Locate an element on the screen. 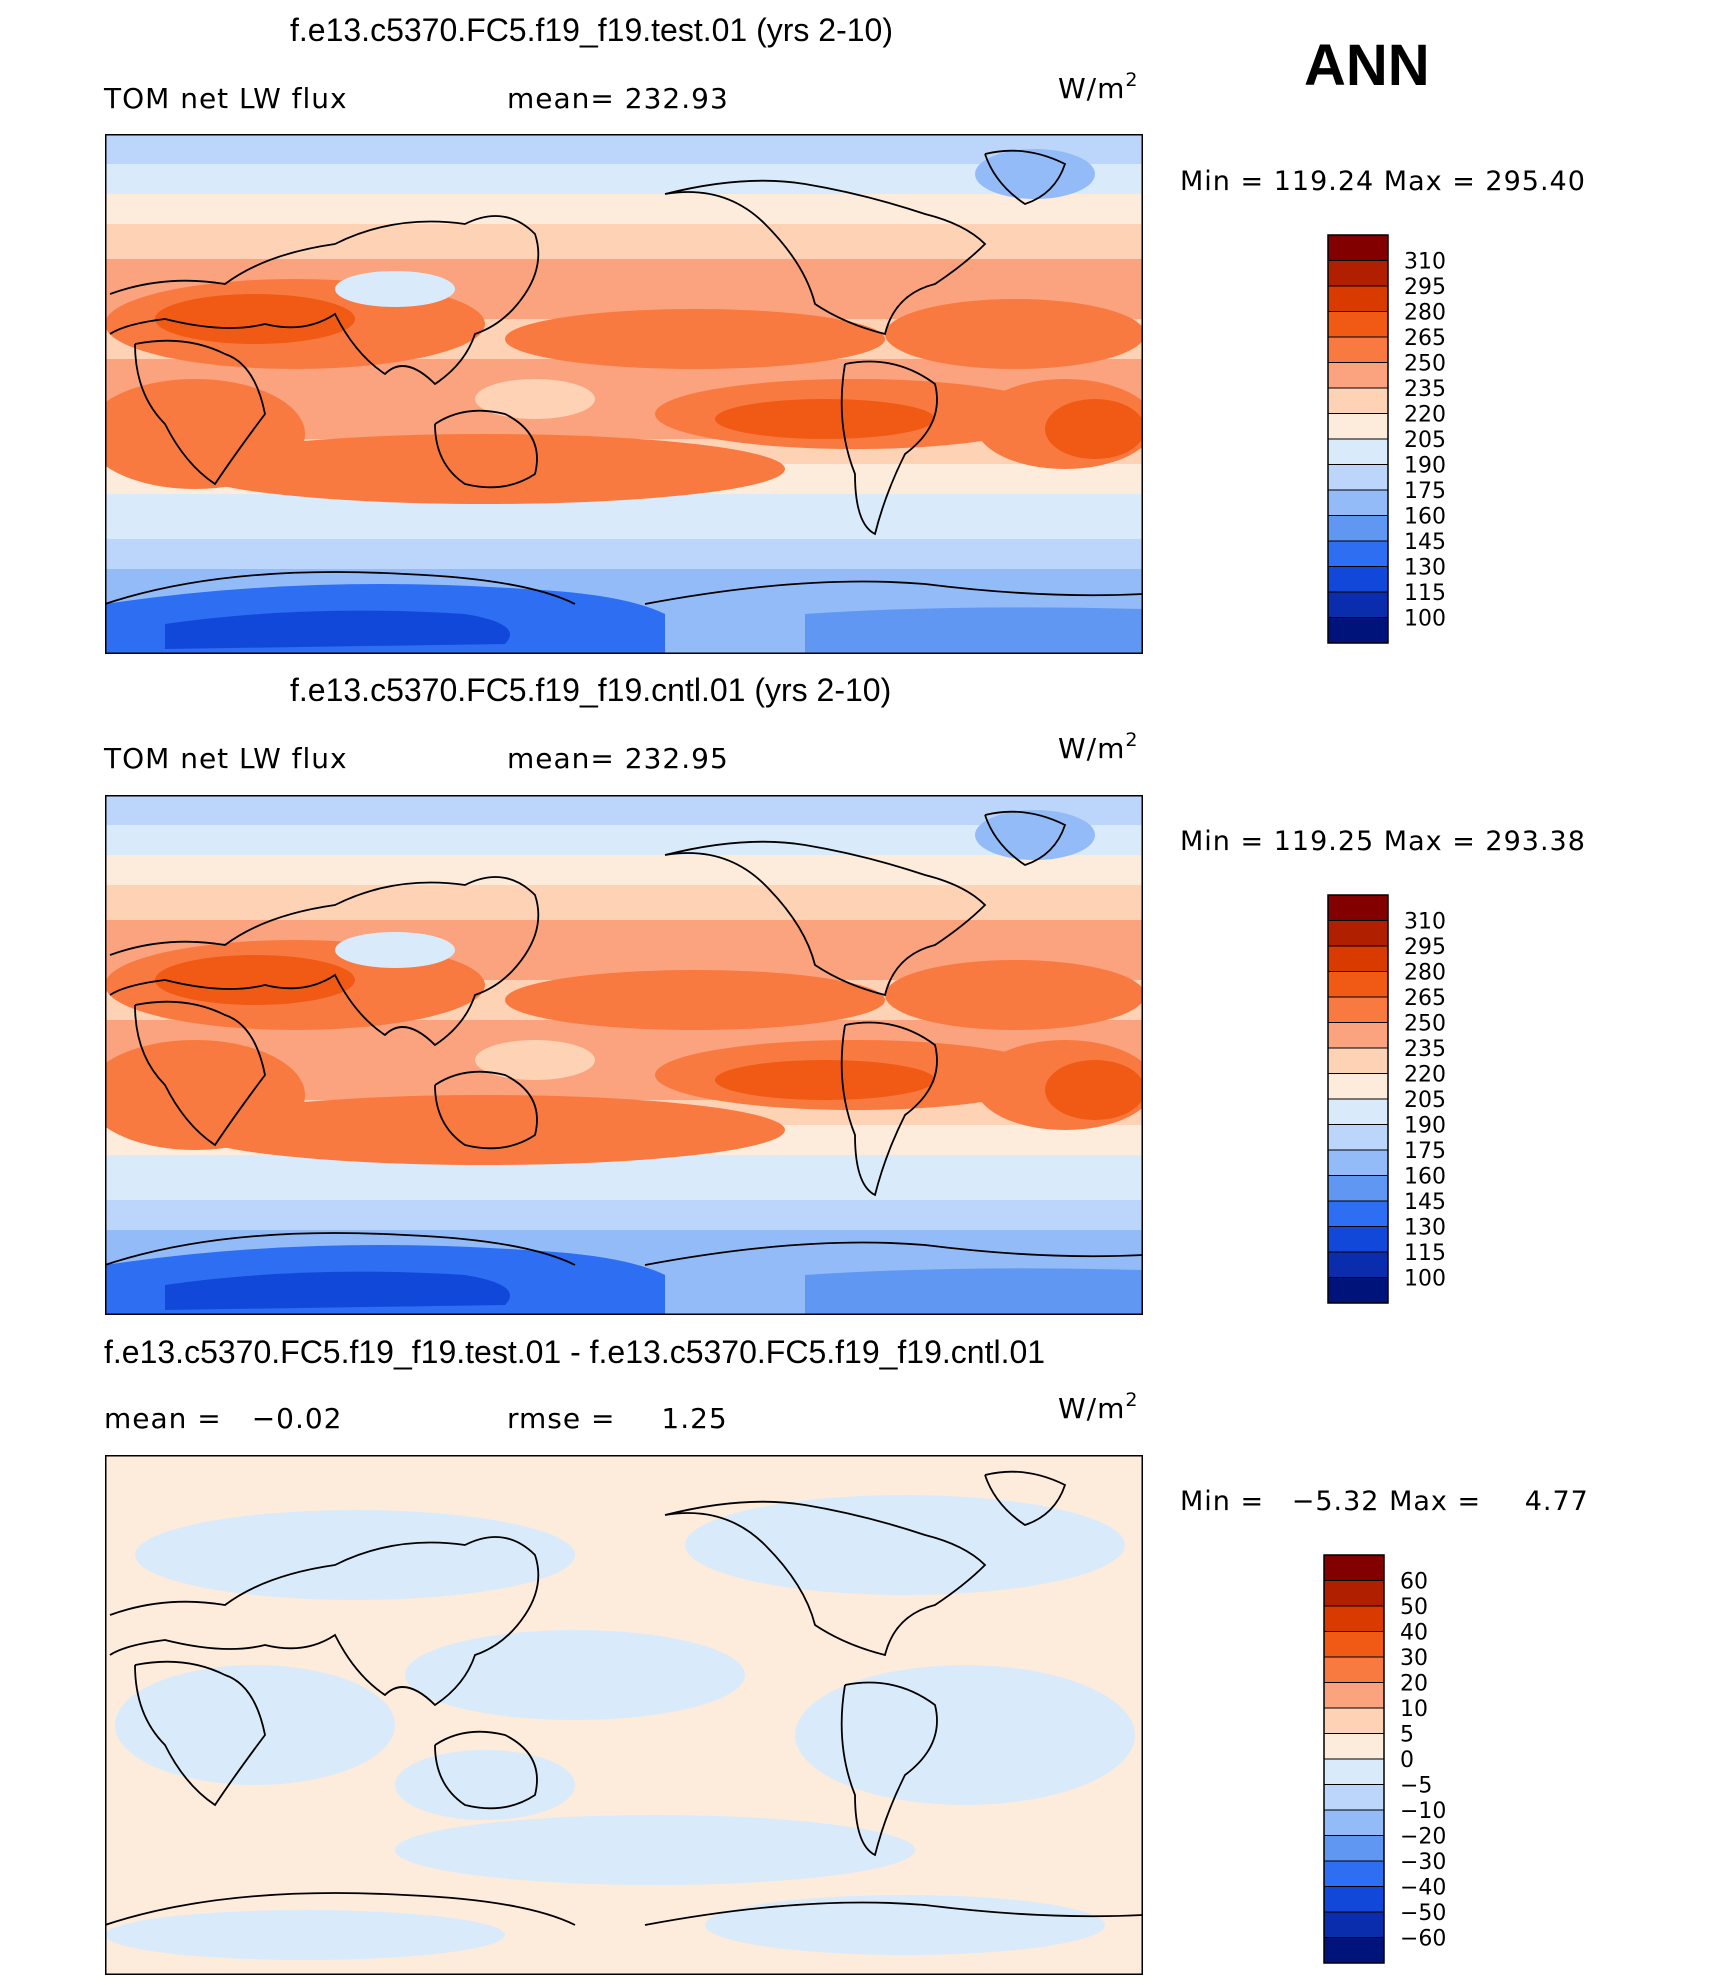 The height and width of the screenshot is (1985, 1710). colorbar-tick-label: 130 is located at coordinates (1425, 568).